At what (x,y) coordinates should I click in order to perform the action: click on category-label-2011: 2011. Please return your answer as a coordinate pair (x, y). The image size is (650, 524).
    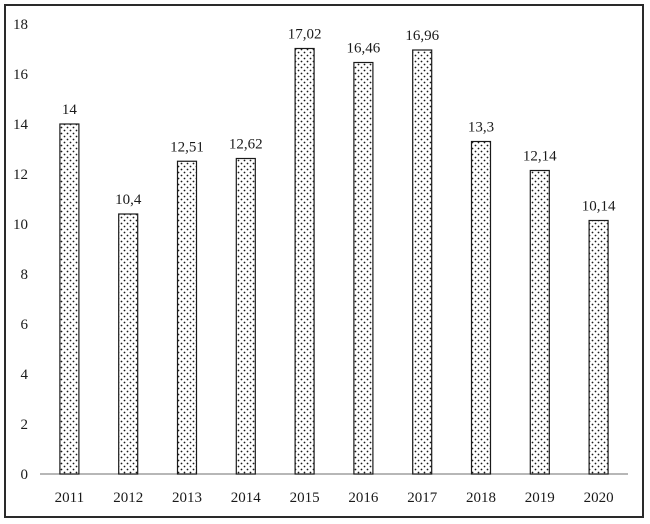
    Looking at the image, I should click on (69, 498).